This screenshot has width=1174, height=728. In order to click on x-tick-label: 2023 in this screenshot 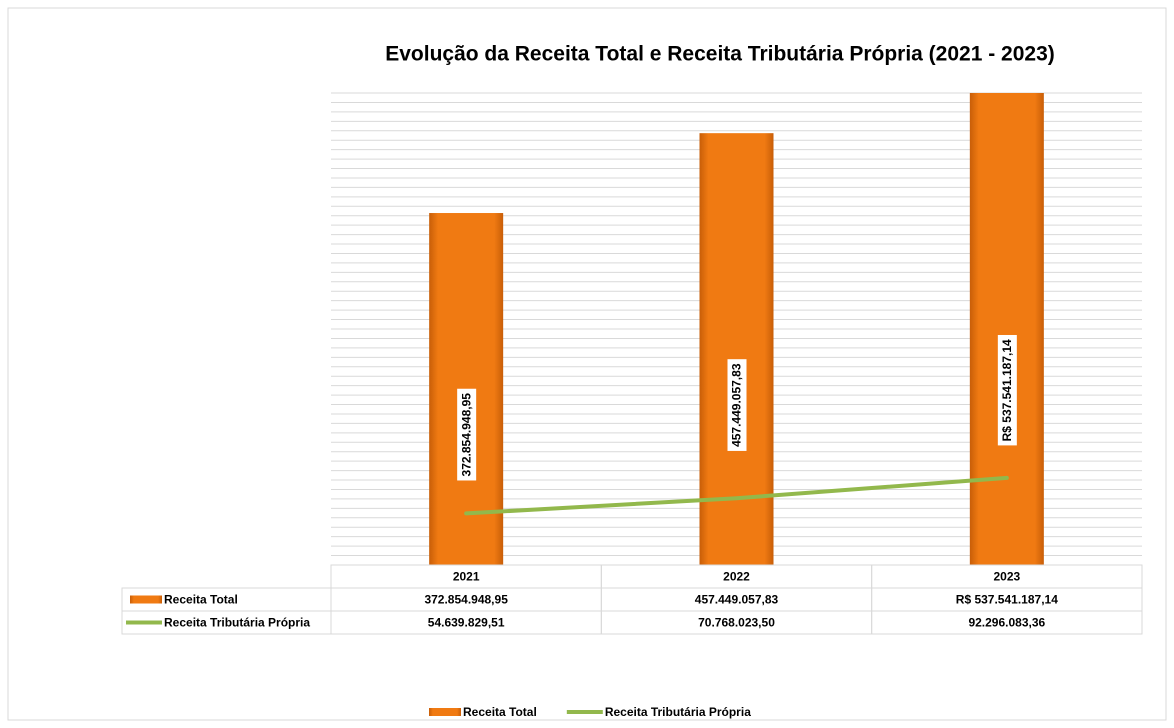, I will do `click(1006, 577)`.